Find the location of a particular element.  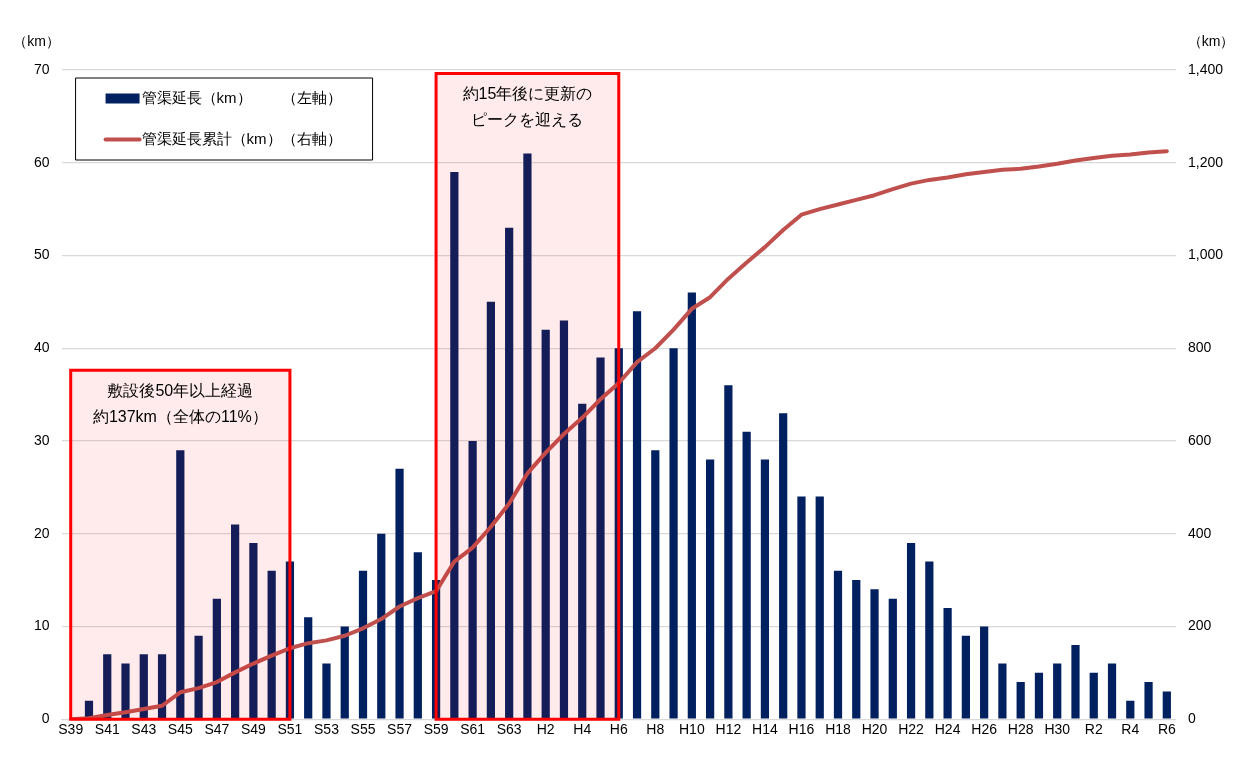

band-label: 敷設後50年以上経過約137km（全体の11%） is located at coordinates (180, 403).